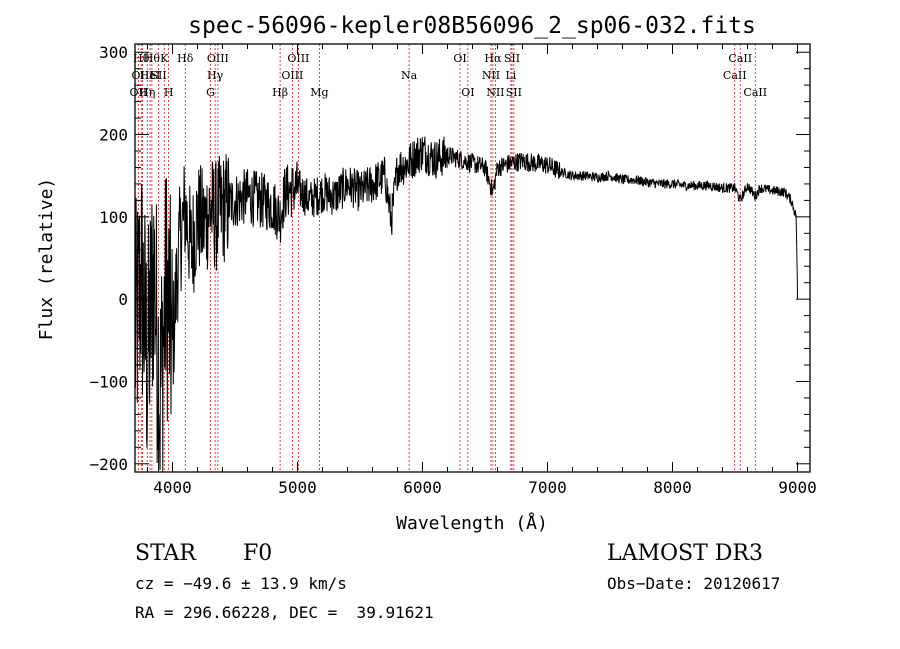  Describe the element at coordinates (165, 553) in the screenshot. I see `object-class: STAR` at that location.